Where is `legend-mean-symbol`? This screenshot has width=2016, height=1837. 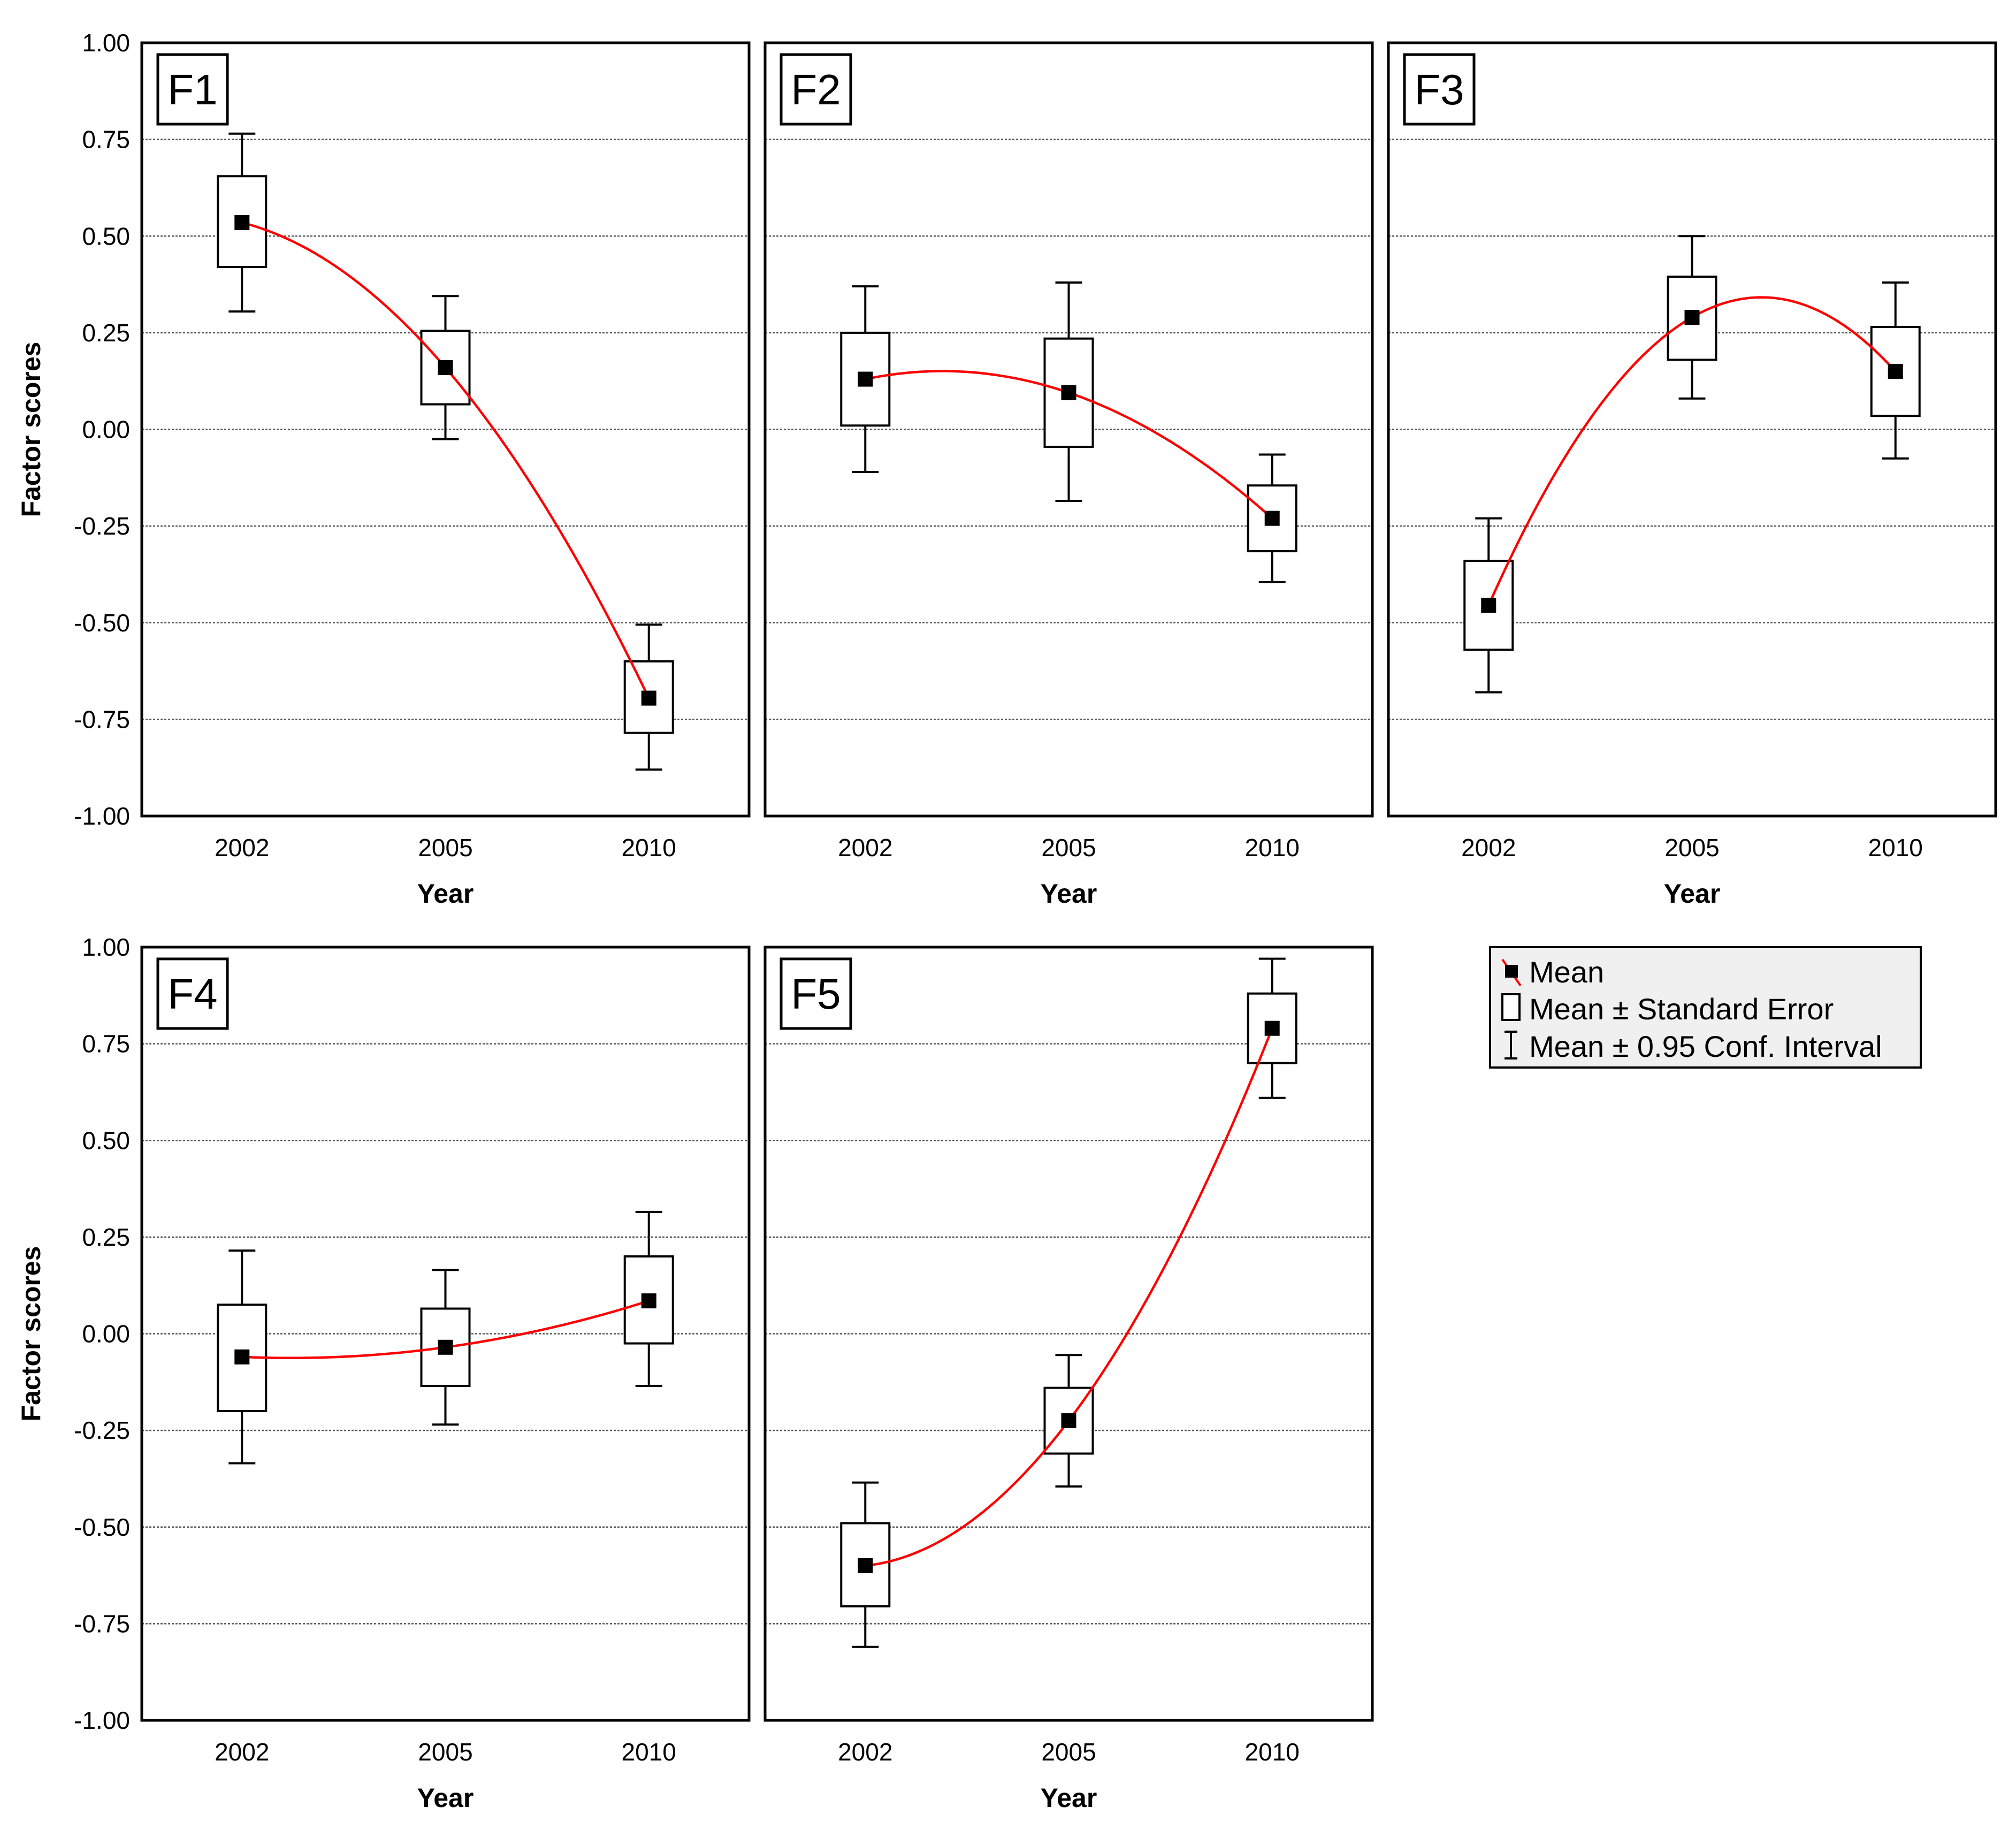
legend-mean-symbol is located at coordinates (1511, 973).